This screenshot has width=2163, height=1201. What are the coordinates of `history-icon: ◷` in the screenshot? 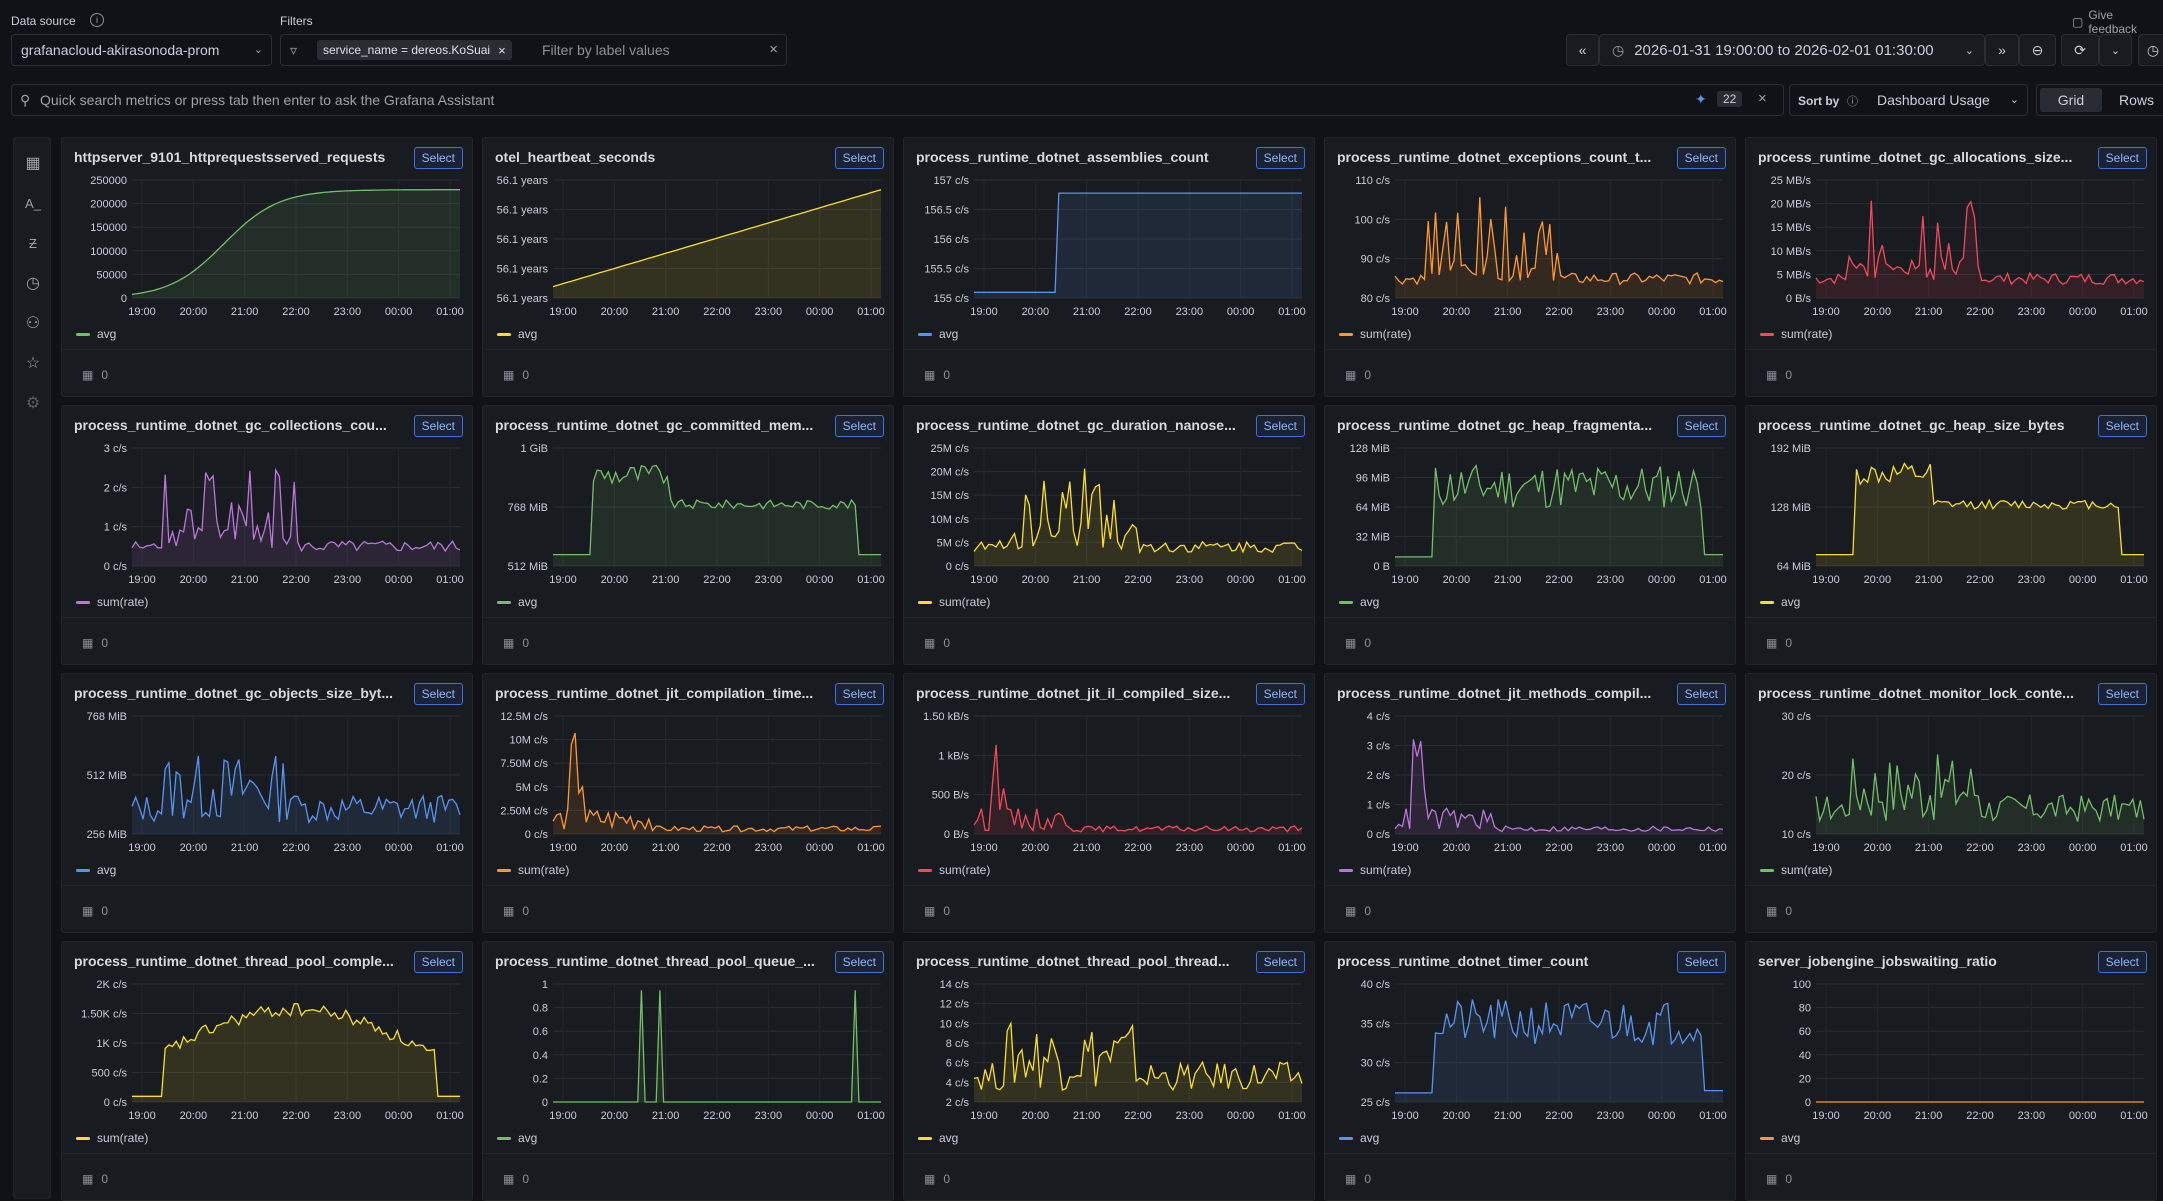 It's located at (33, 283).